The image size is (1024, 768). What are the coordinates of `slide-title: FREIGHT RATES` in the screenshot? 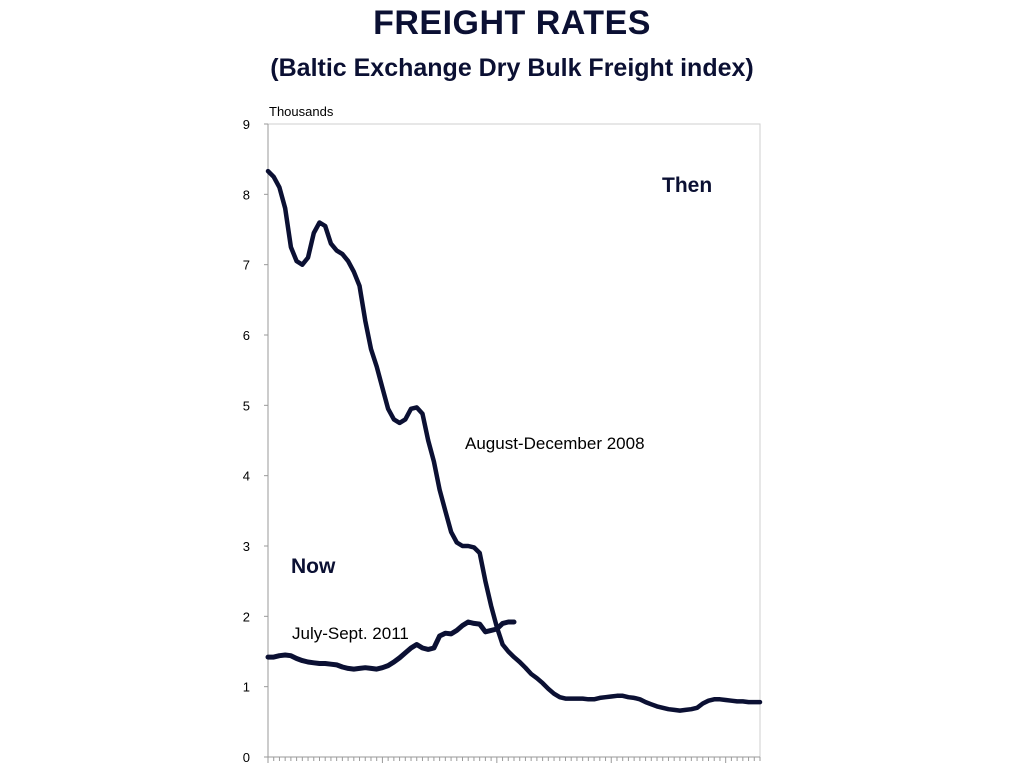 It's located at (512, 23).